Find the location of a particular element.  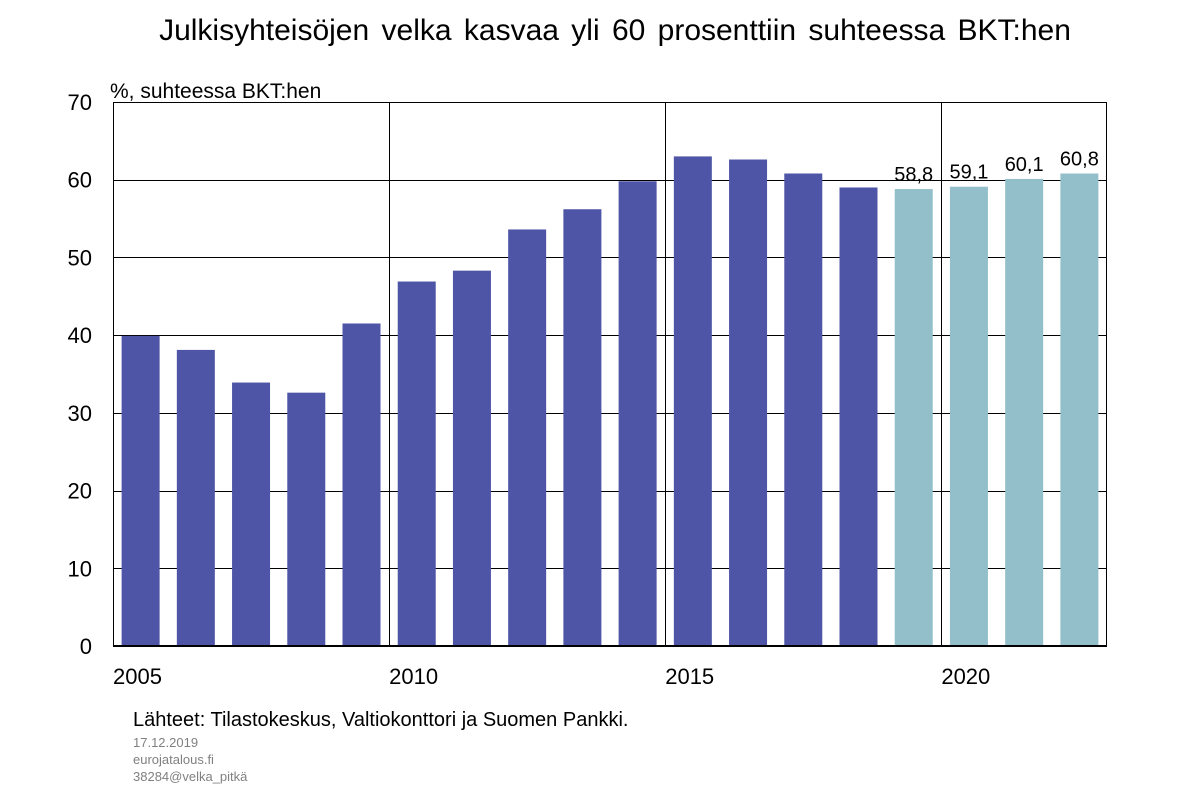

y-axis-unit-label: %, suhteessa BKT:hen is located at coordinates (216, 91).